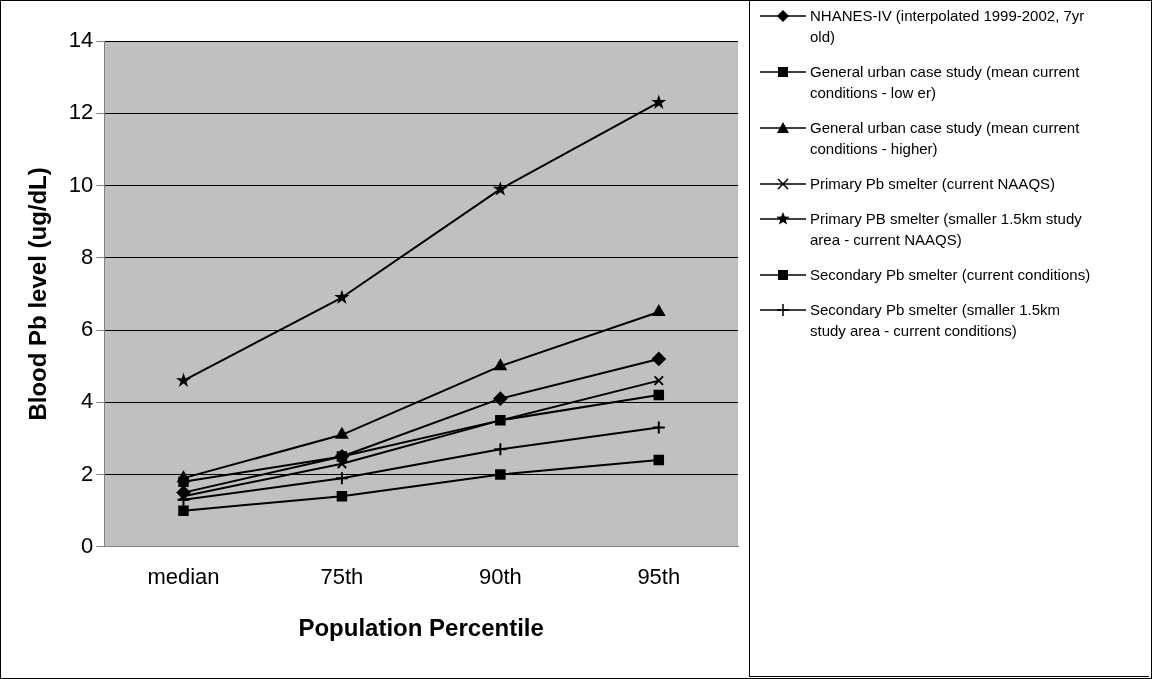 The height and width of the screenshot is (679, 1152). Describe the element at coordinates (87, 401) in the screenshot. I see `y-tick-label: 4` at that location.